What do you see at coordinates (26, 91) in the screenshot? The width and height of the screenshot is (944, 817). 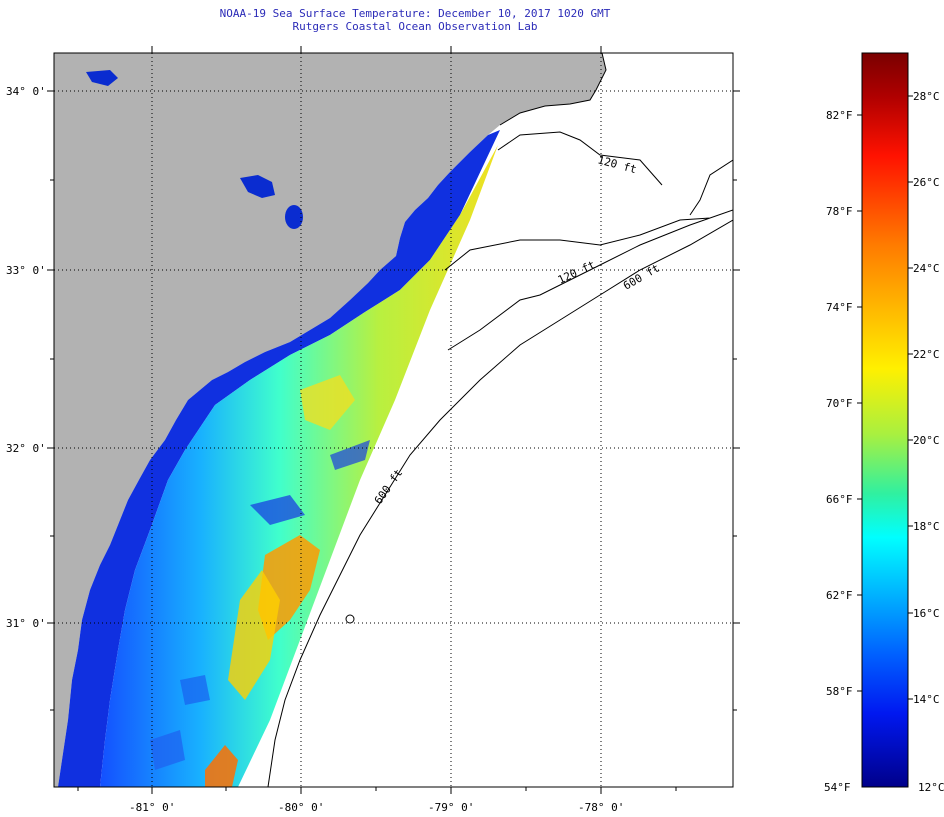 I see `latitude-label: 34° 0'` at bounding box center [26, 91].